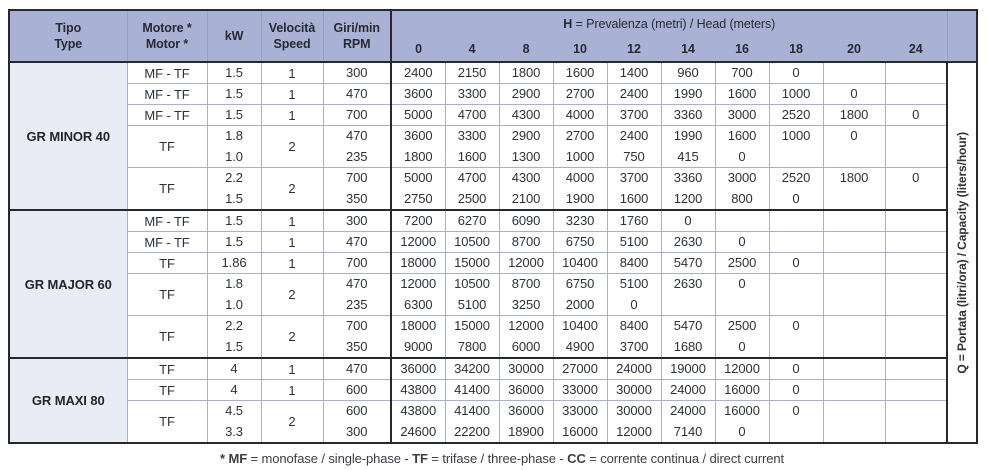  What do you see at coordinates (357, 294) in the screenshot?
I see `rpm-cell: 470 235` at bounding box center [357, 294].